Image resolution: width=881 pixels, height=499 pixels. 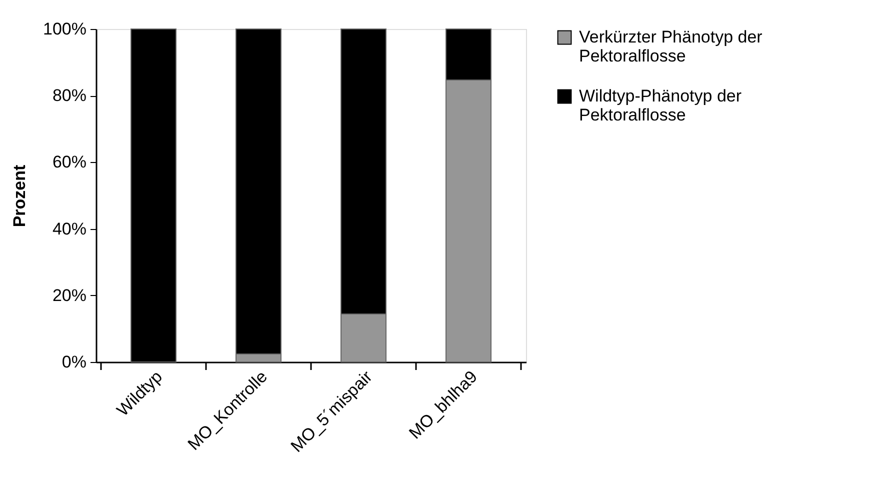 What do you see at coordinates (69, 228) in the screenshot?
I see `y-tick-label: 40%` at bounding box center [69, 228].